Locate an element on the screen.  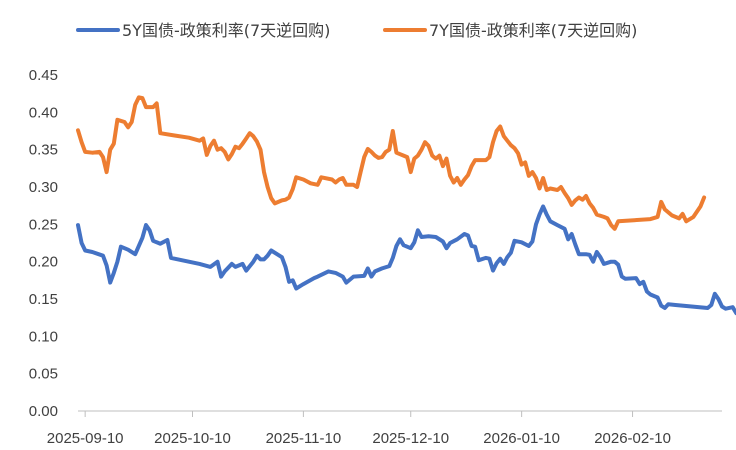
y-tick-label: 0.05 is located at coordinates (43, 374).